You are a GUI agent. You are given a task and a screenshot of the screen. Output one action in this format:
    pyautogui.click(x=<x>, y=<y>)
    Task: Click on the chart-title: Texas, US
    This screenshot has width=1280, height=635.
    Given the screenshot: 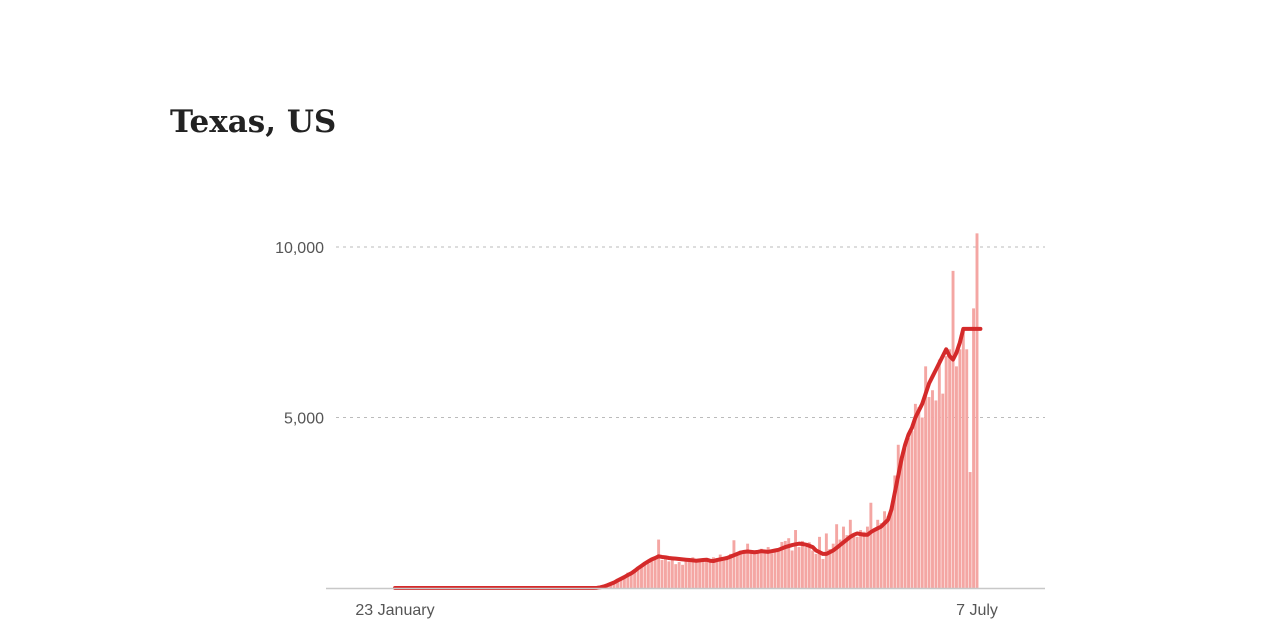 What is the action you would take?
    pyautogui.click(x=253, y=122)
    